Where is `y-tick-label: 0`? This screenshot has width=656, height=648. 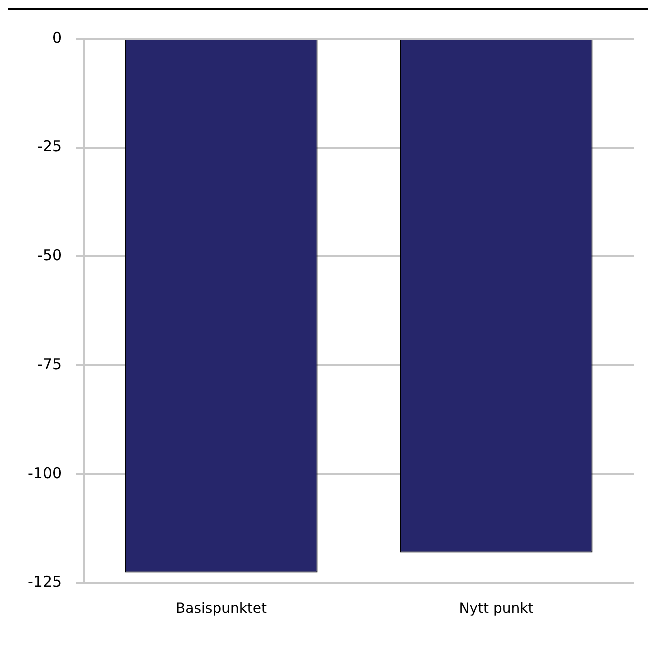 y-tick-label: 0 is located at coordinates (57, 37).